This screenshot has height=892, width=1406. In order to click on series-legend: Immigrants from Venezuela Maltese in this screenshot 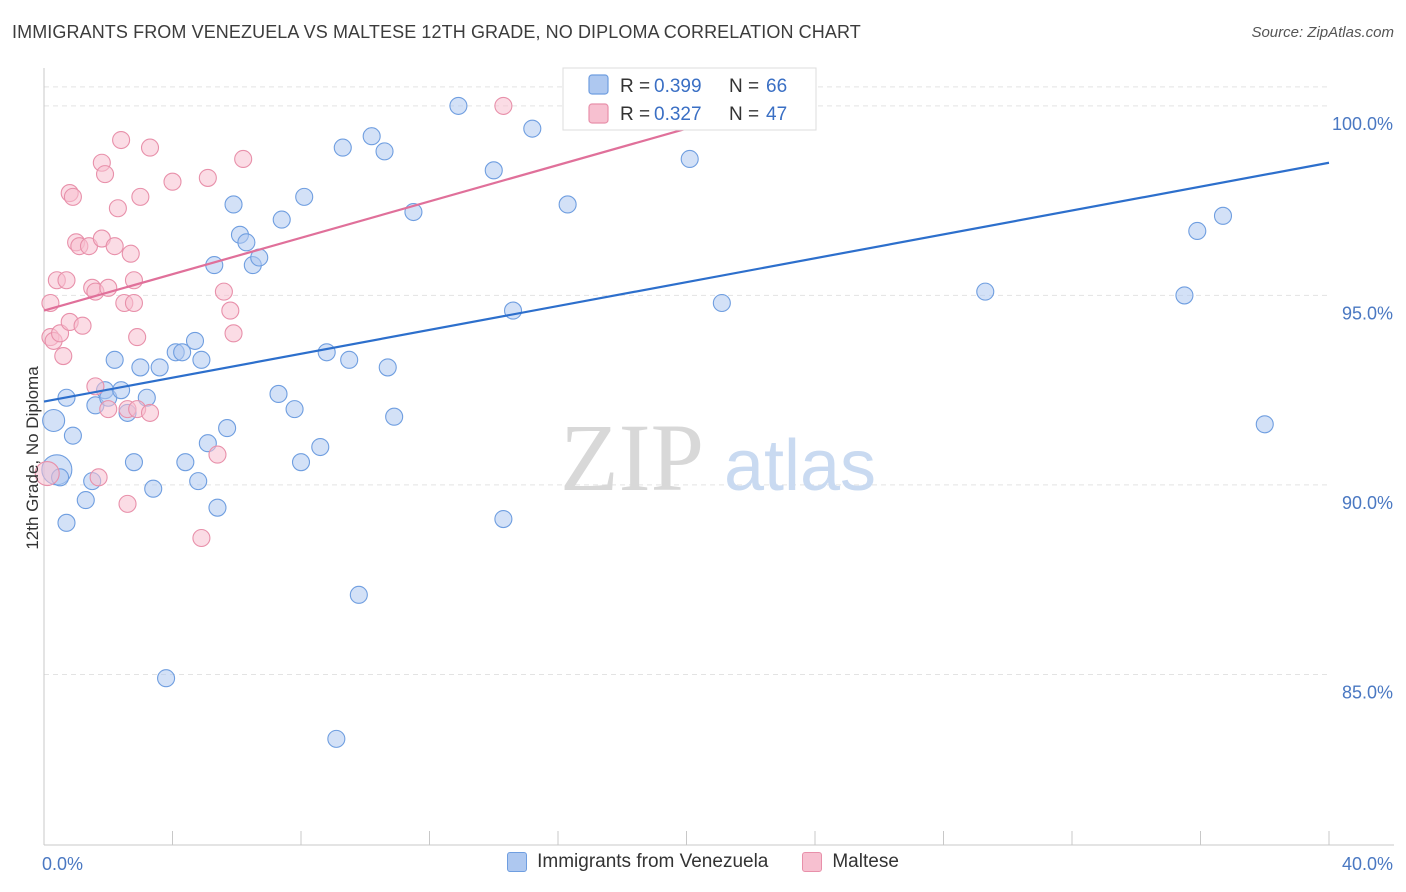, I will do `click(703, 862)`.